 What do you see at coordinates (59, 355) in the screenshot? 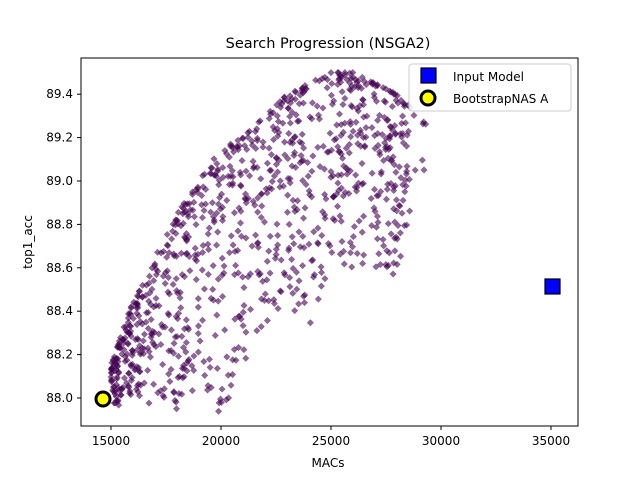
I see `y-tick-label: 88.2` at bounding box center [59, 355].